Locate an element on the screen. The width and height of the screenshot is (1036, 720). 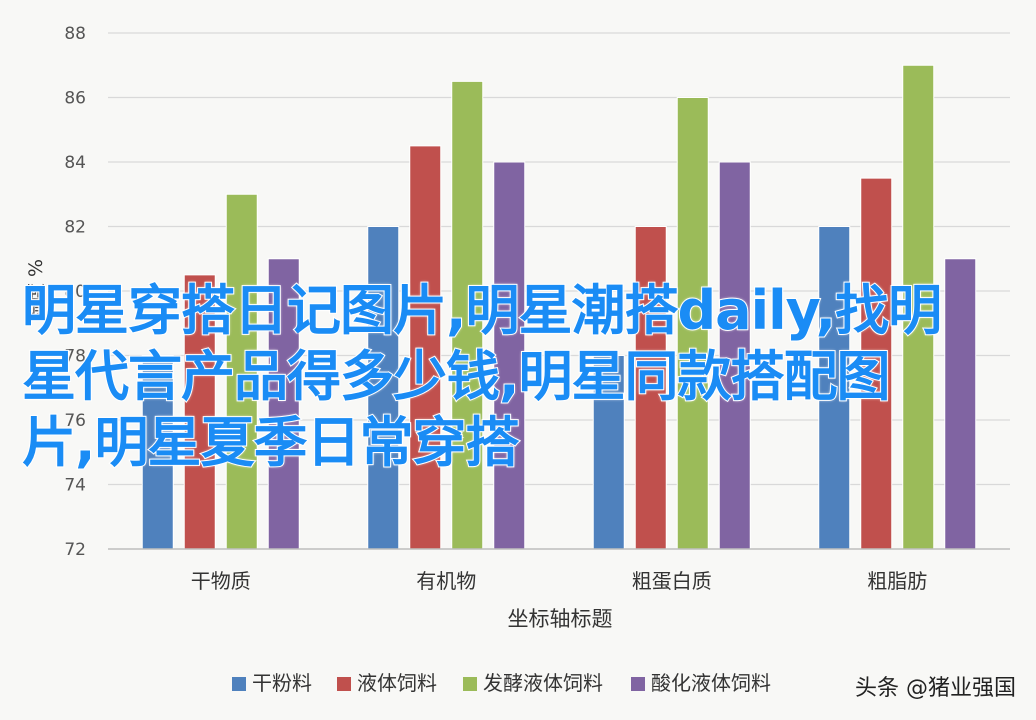
x-category-label: 有机物 is located at coordinates (446, 581).